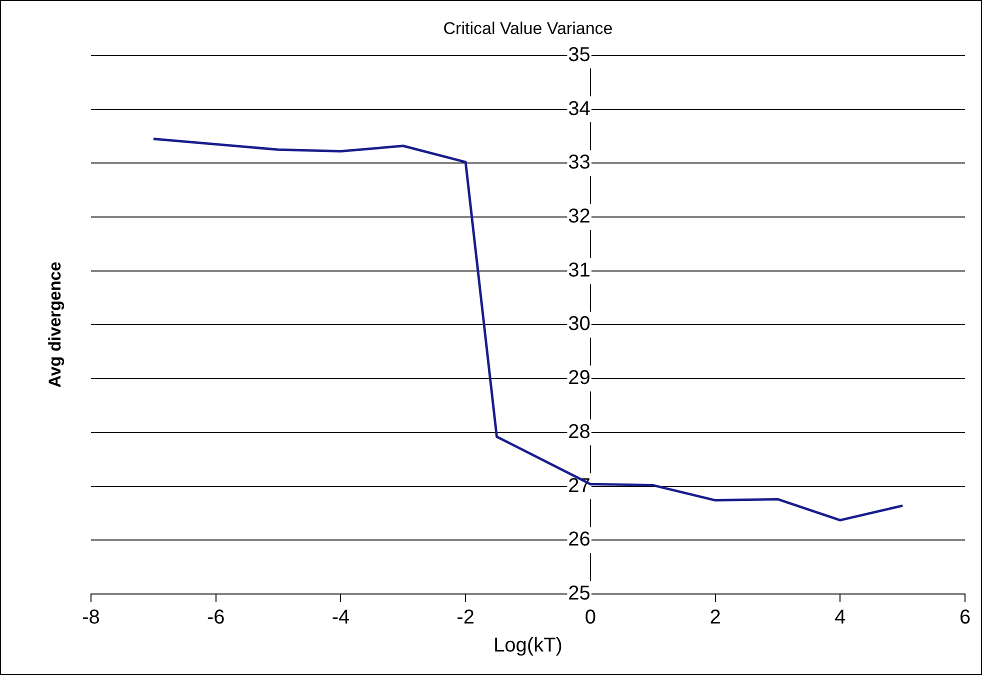 This screenshot has width=982, height=675. I want to click on x-tick-label: -4, so click(341, 617).